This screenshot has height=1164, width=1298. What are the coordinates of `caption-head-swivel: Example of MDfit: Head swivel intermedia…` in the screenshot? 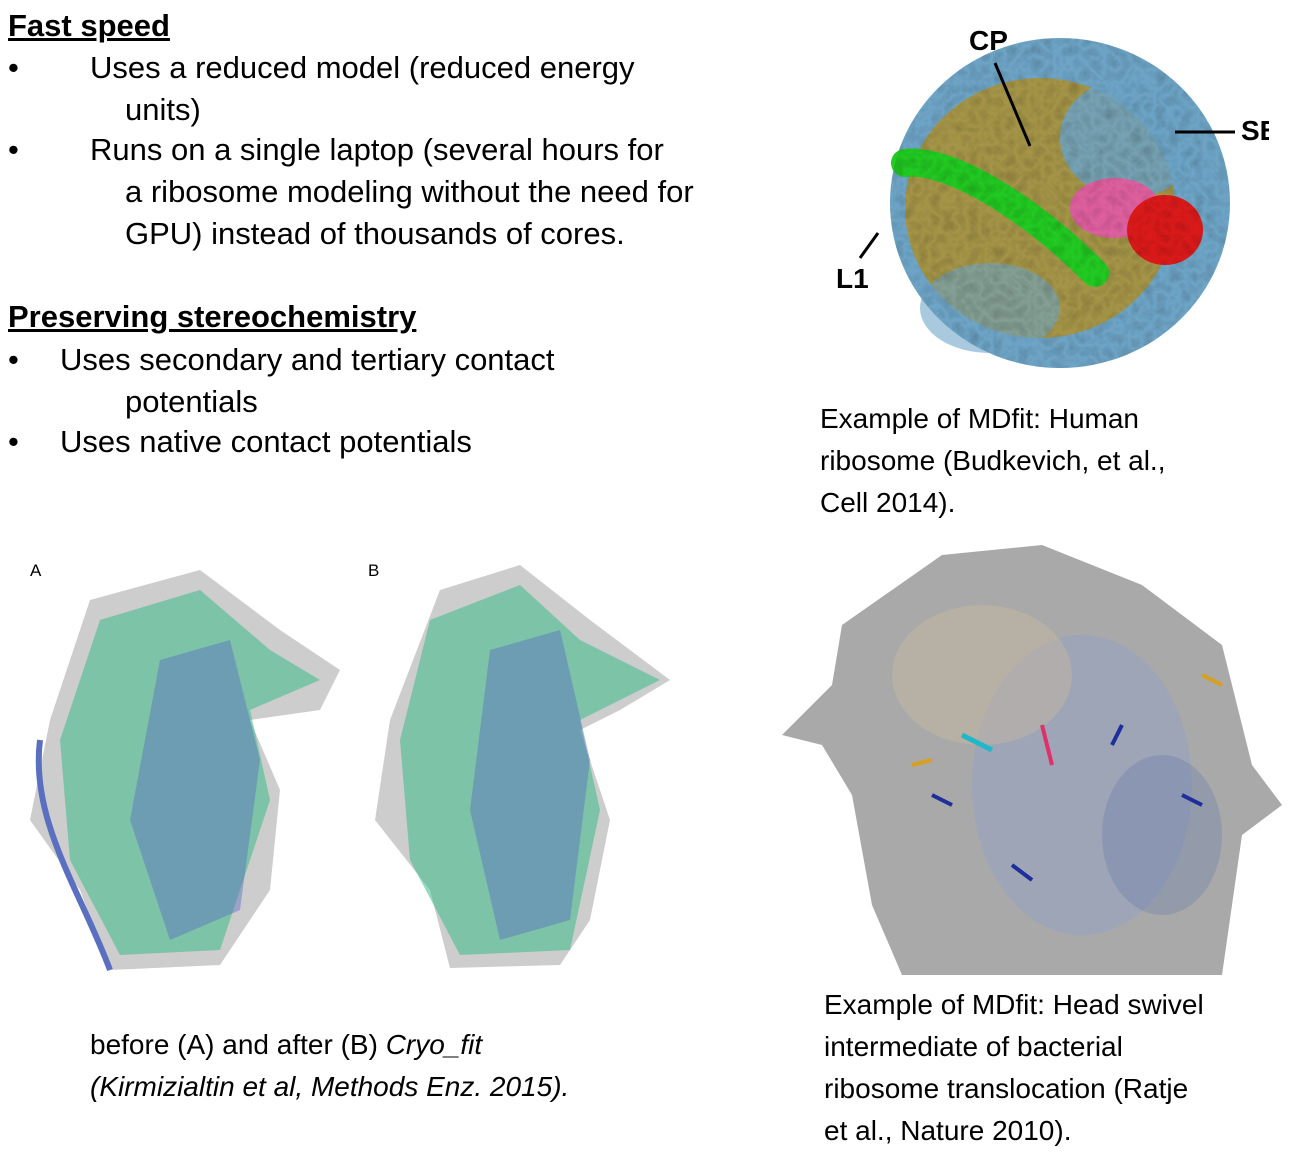 It's located at (1014, 1068).